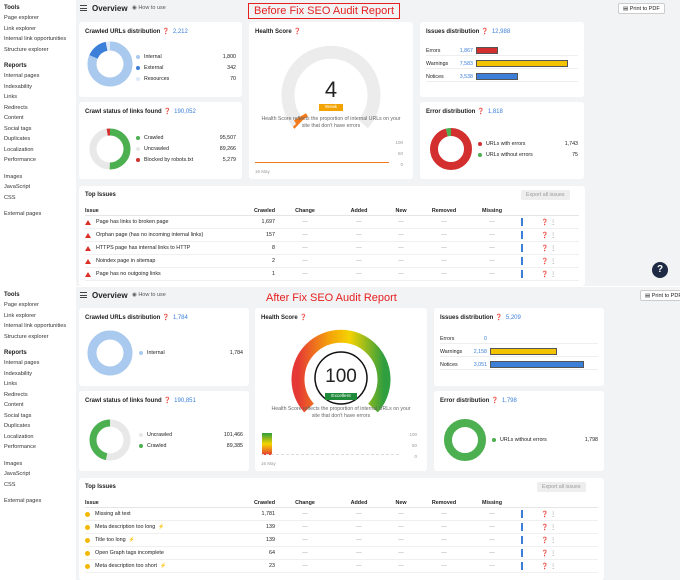 The height and width of the screenshot is (580, 680). Describe the element at coordinates (143, 248) in the screenshot. I see `issue-name: HTTPS page has internal links to HTTP` at that location.